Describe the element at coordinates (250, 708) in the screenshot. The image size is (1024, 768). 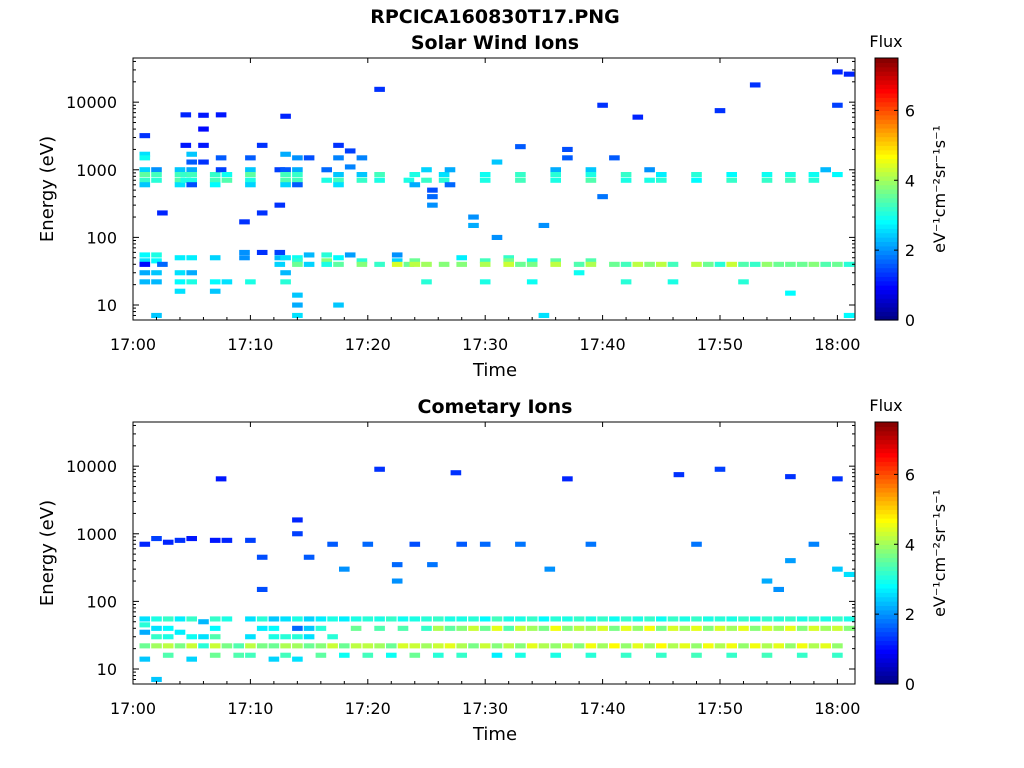
I see `p2-x-tick-label: 17:10` at that location.